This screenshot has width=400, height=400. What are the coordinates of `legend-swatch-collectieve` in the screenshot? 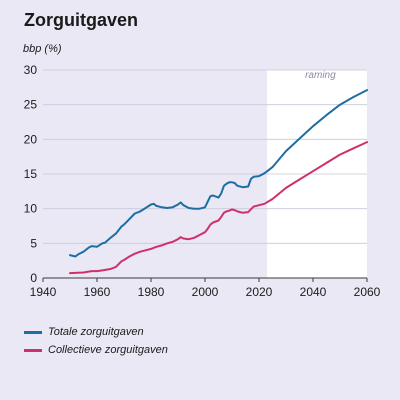 It's located at (33, 350).